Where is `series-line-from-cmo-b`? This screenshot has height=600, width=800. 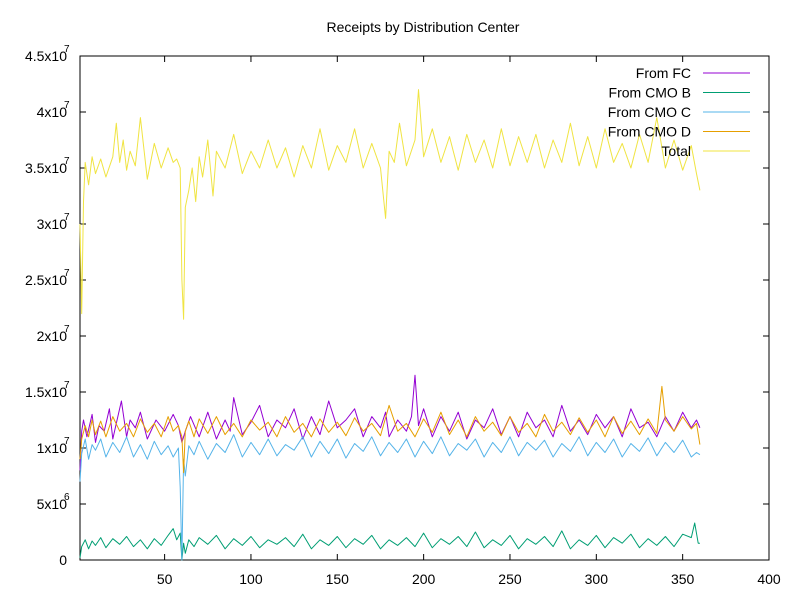
series-line-from-cmo-b is located at coordinates (389, 541).